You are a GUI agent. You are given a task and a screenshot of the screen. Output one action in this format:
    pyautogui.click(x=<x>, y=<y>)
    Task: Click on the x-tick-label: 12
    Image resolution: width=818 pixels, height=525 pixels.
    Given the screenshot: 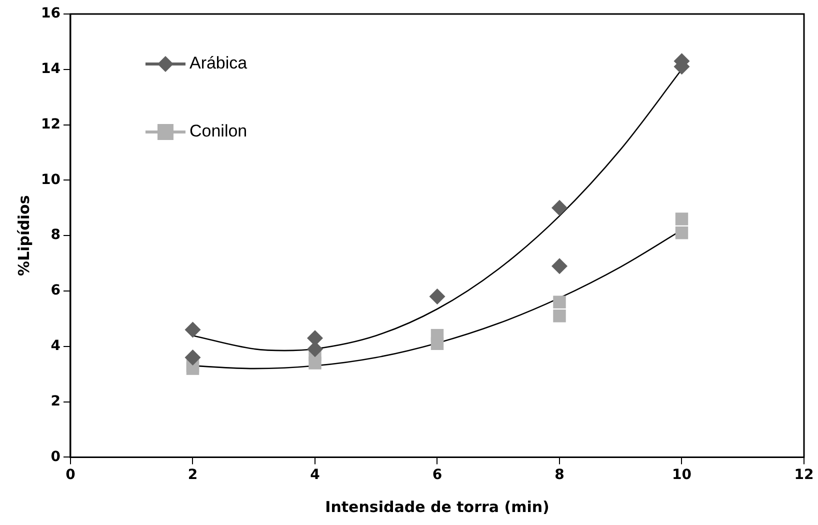 What is the action you would take?
    pyautogui.click(x=804, y=475)
    